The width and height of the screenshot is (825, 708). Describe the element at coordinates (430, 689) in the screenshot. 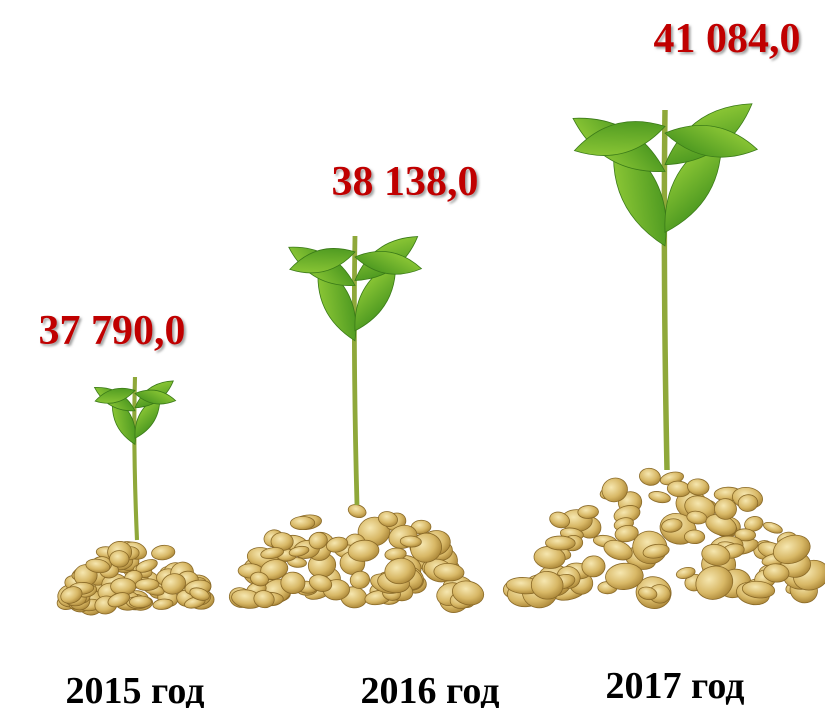

I see `year-label: 2016 год` at that location.